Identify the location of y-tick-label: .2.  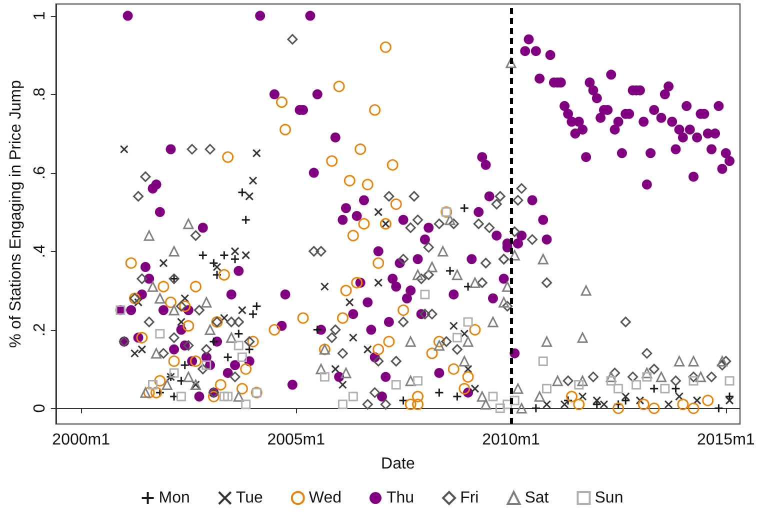
(39, 329).